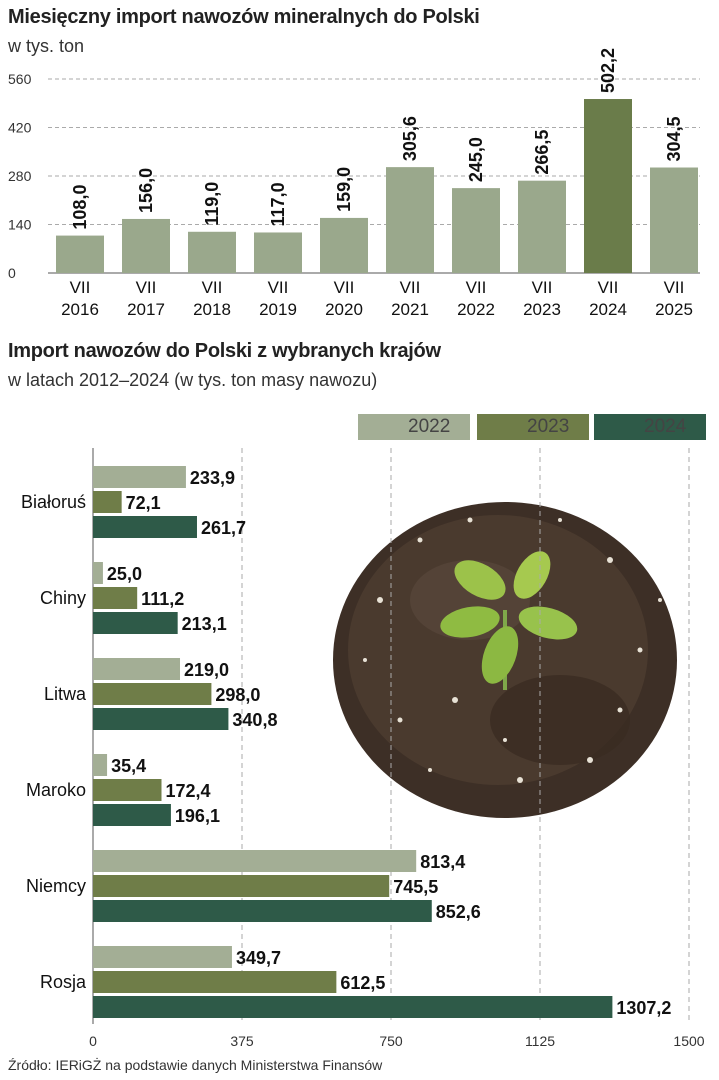 The image size is (719, 1080). What do you see at coordinates (665, 426) in the screenshot?
I see `legend-label-2024: 2024` at bounding box center [665, 426].